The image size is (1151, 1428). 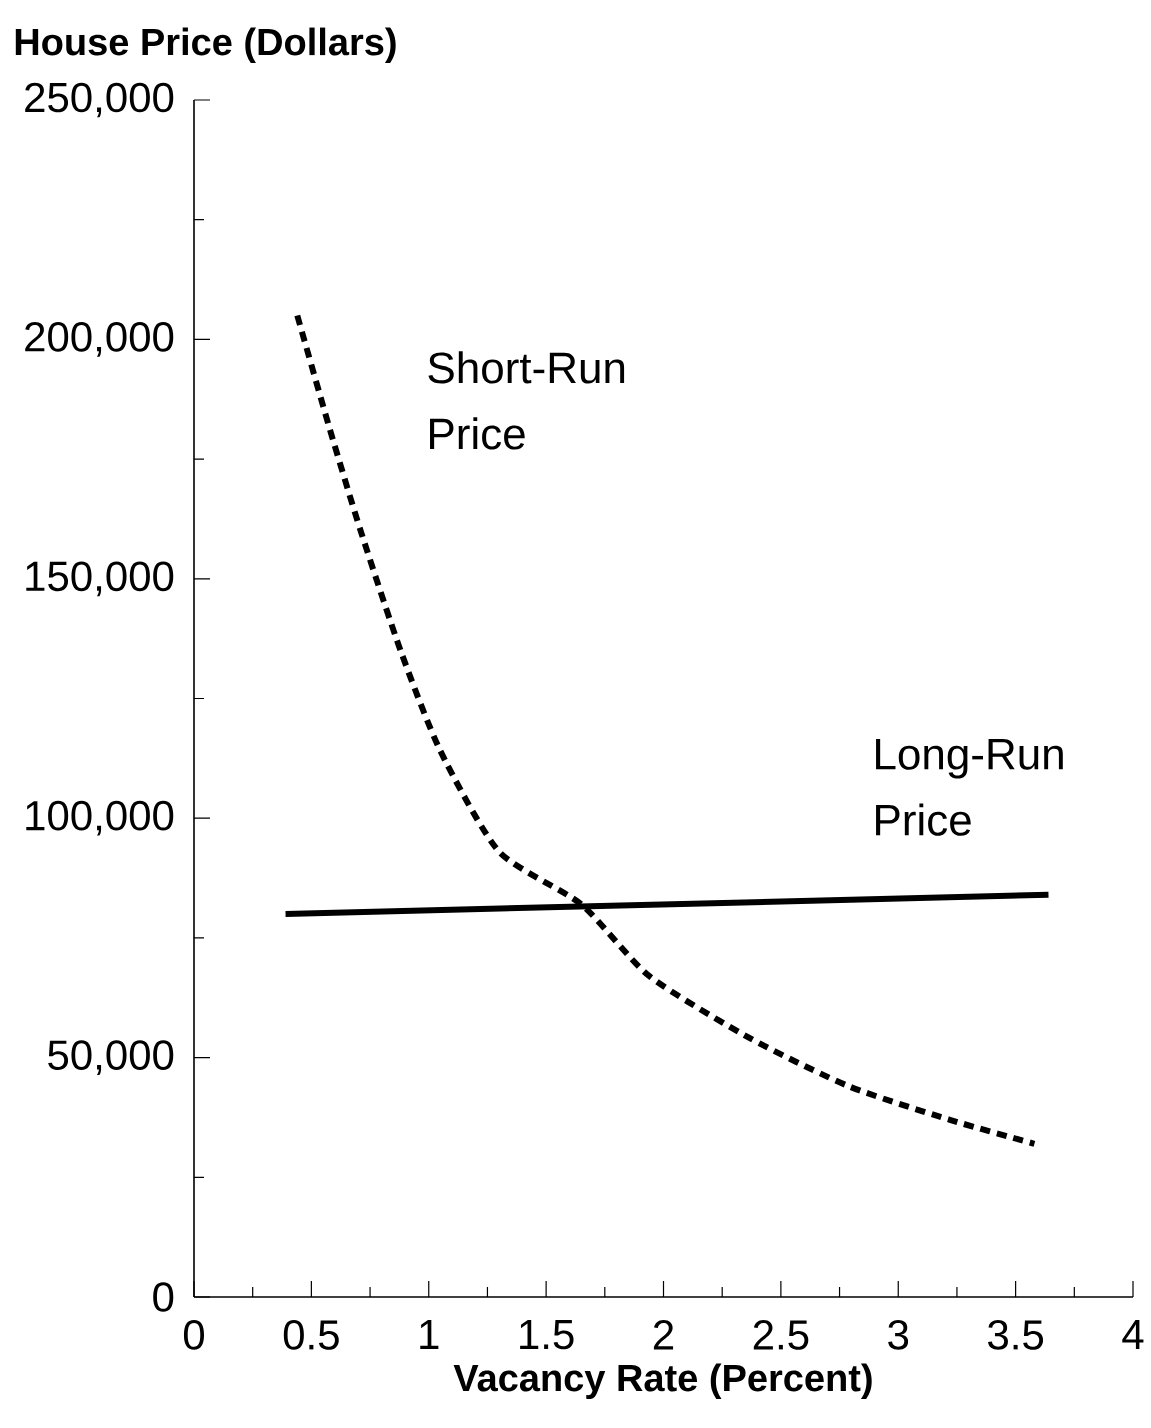 I want to click on text: Short-Run Price, so click(x=526, y=400).